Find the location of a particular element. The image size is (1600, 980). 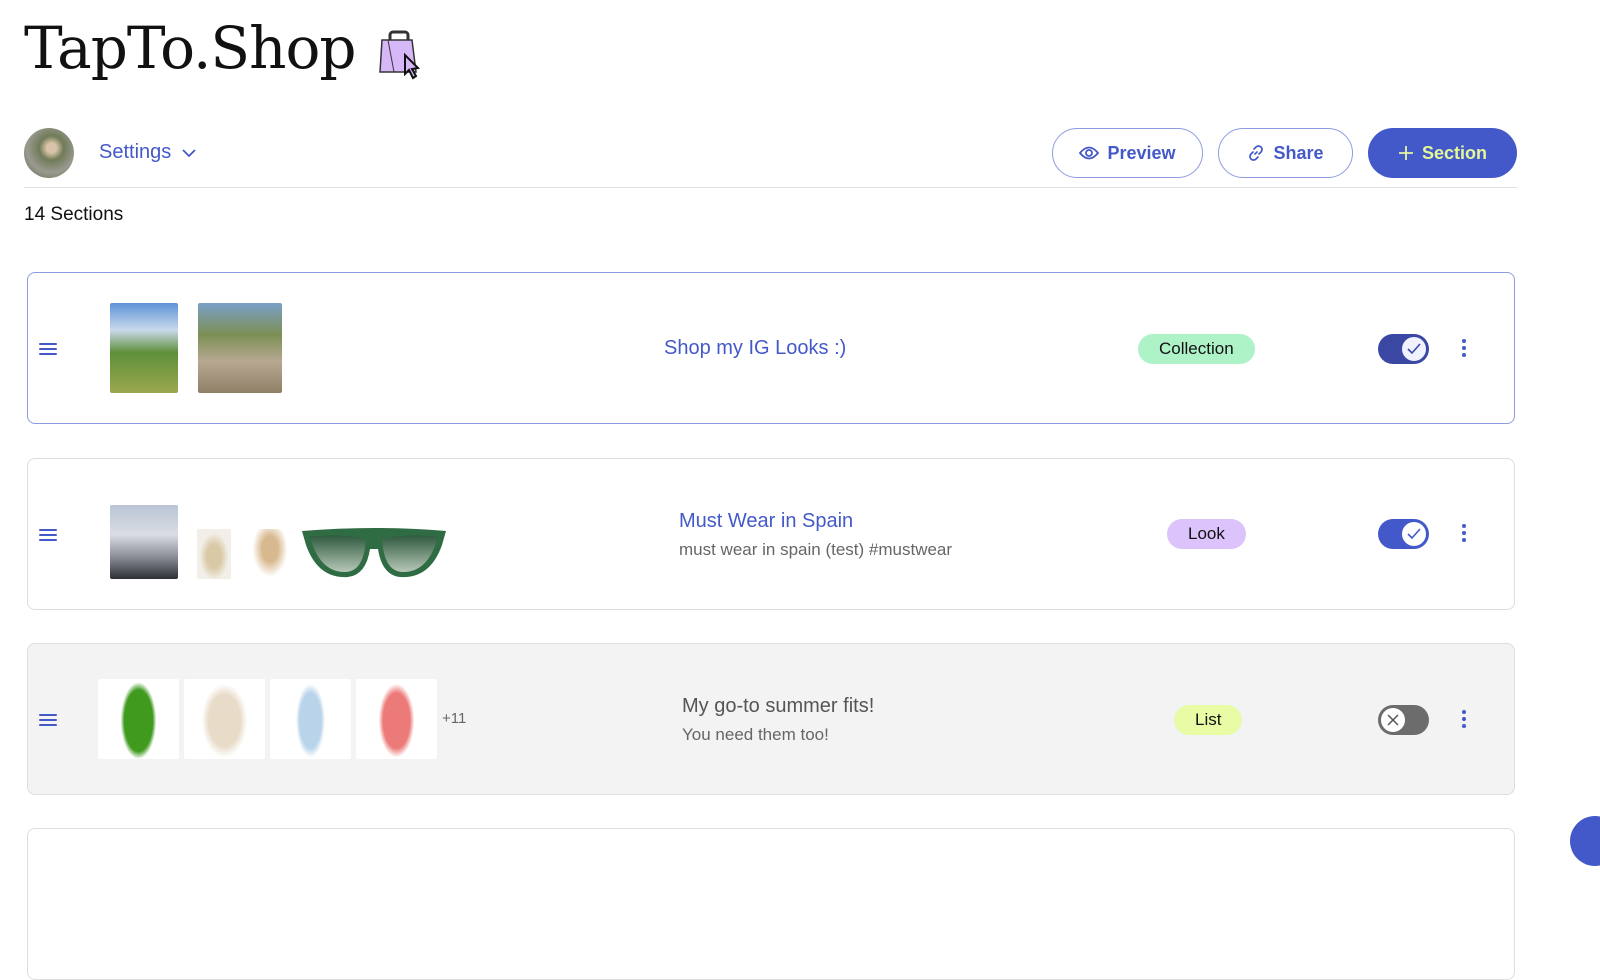

section-title: My go-to summer fits! is located at coordinates (778, 706).